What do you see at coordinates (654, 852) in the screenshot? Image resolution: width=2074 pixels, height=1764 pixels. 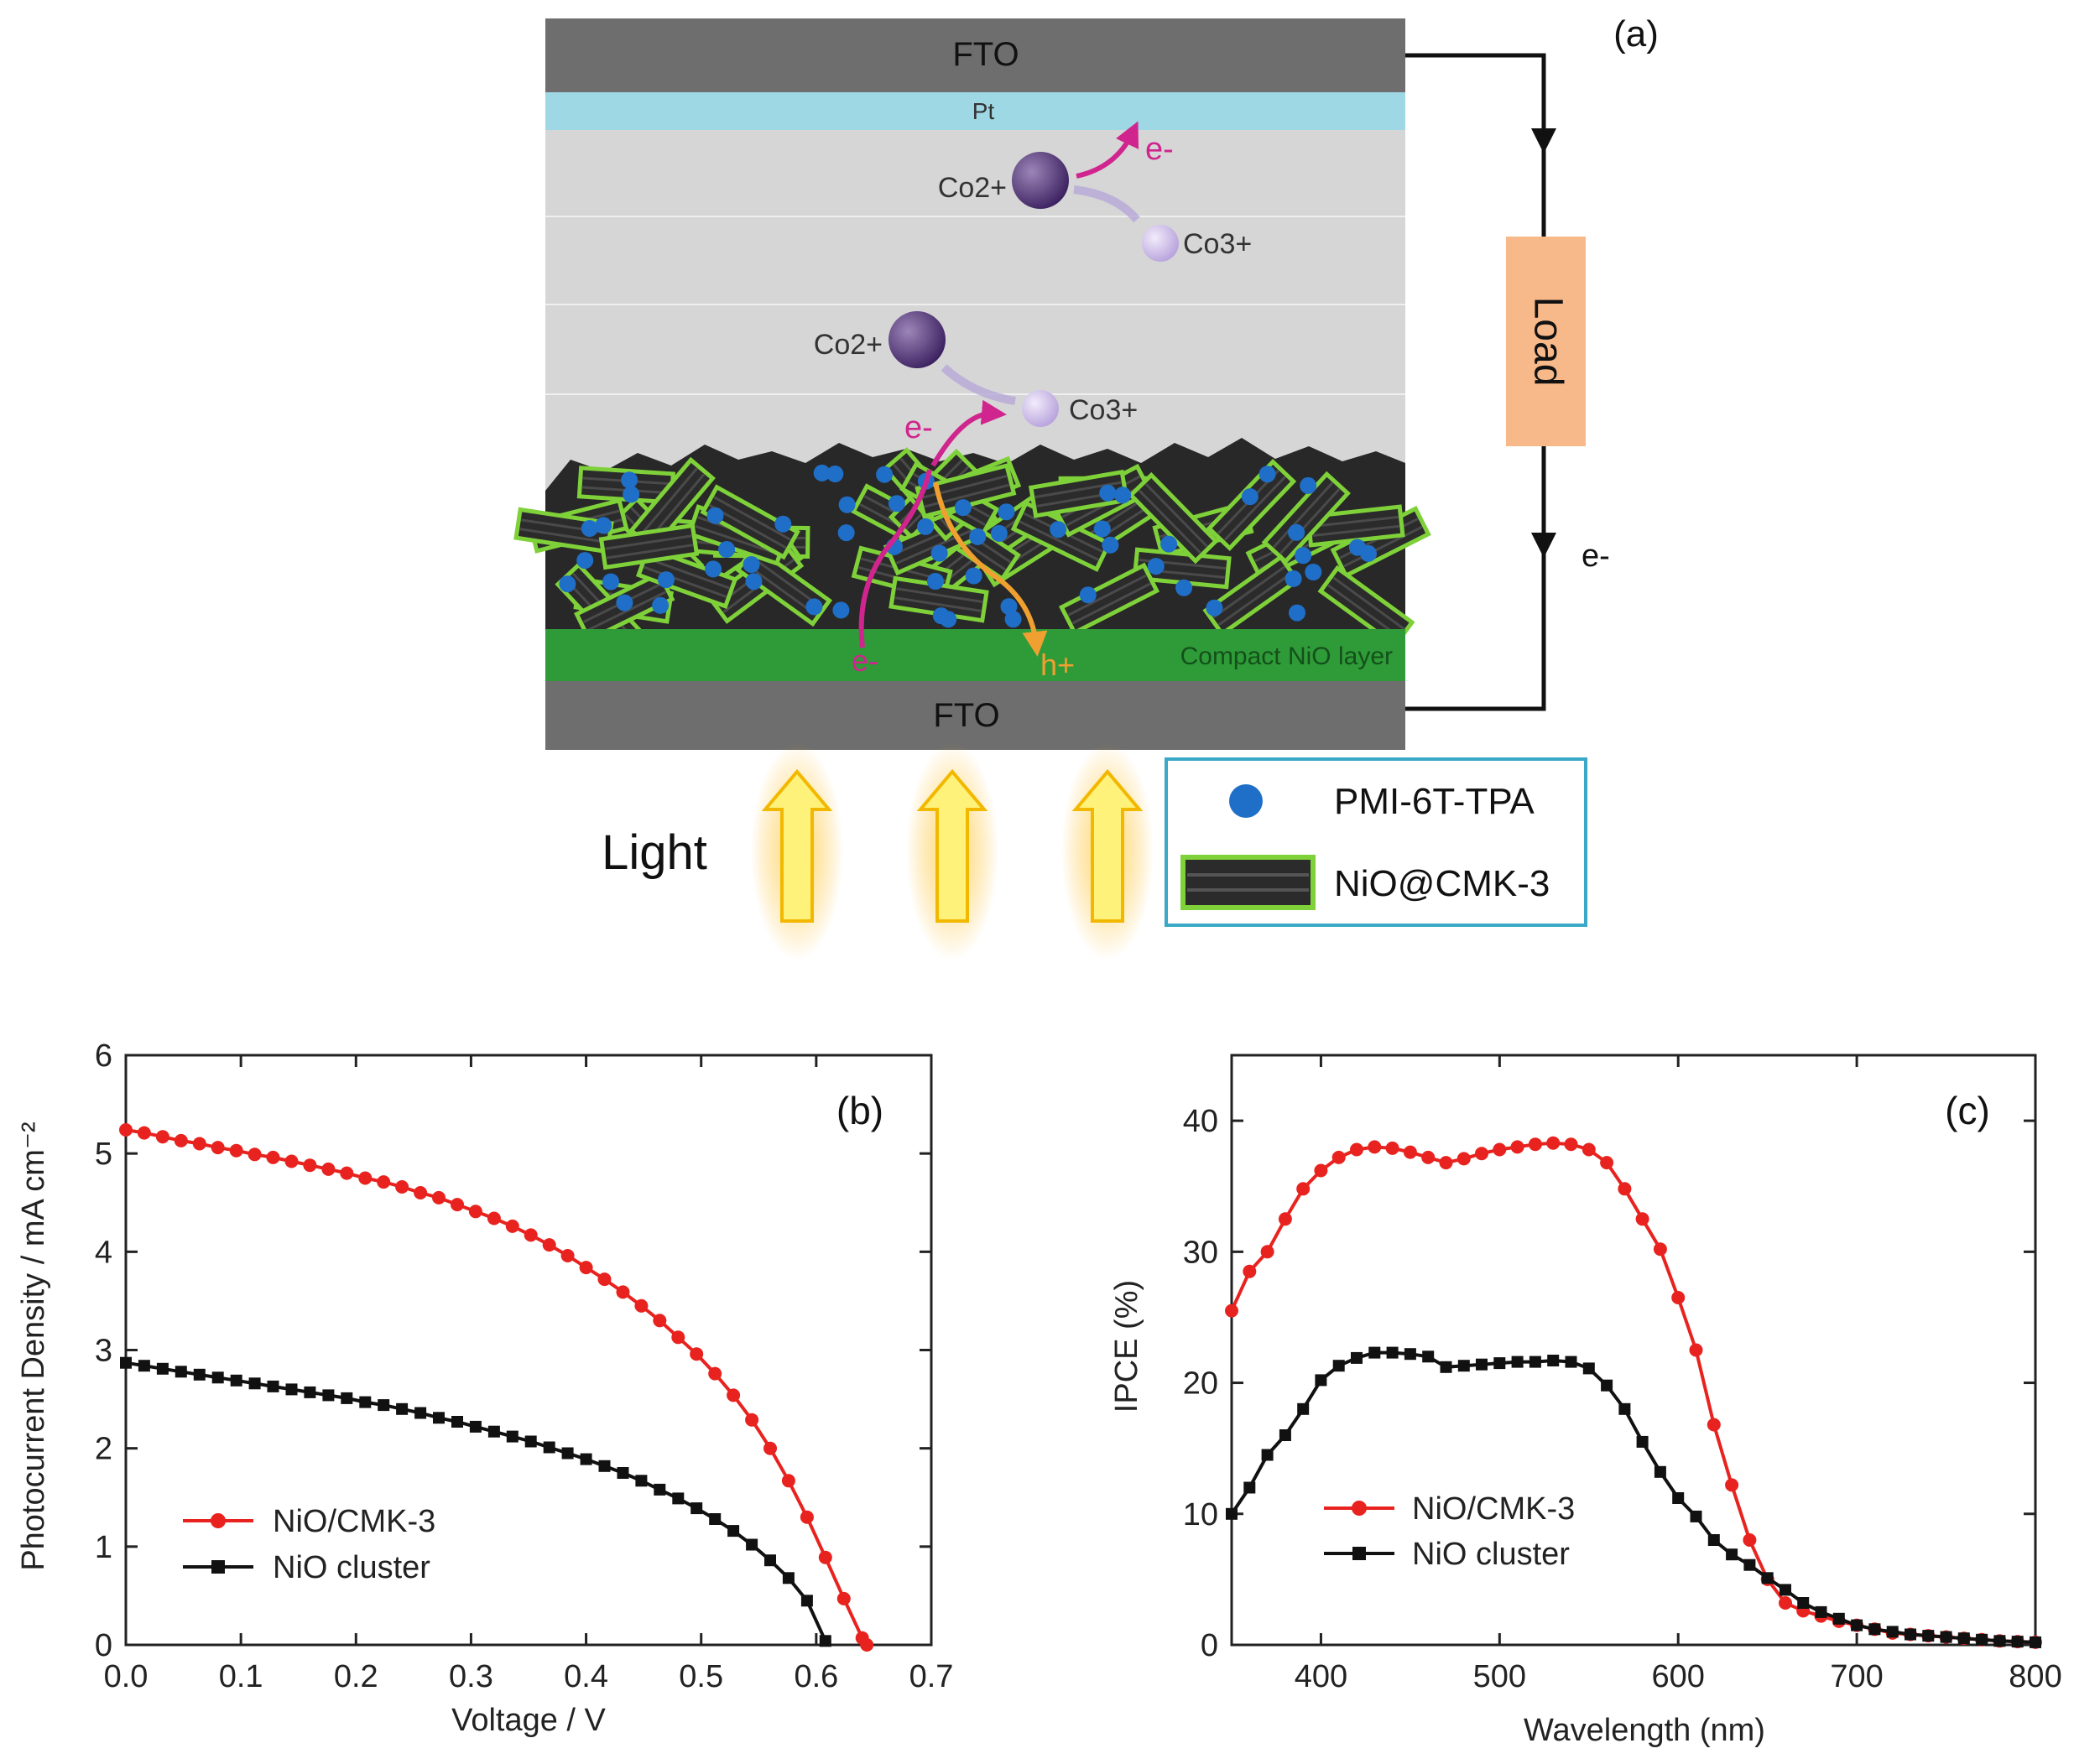 I see `light-label: Light` at bounding box center [654, 852].